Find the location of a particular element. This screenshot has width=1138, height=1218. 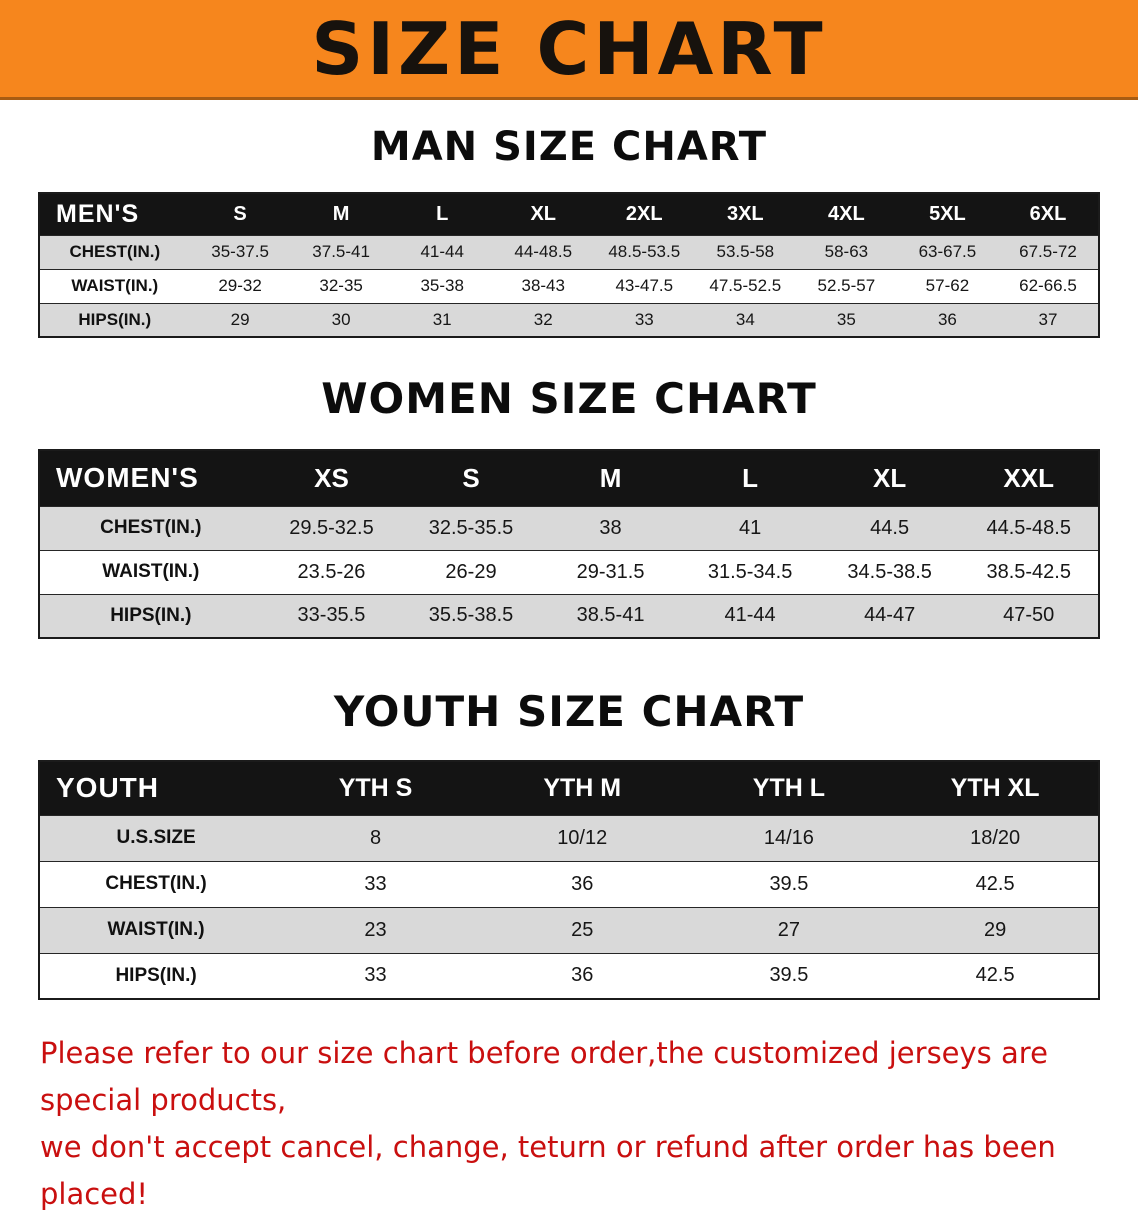

size-value: 35 is located at coordinates (846, 319).